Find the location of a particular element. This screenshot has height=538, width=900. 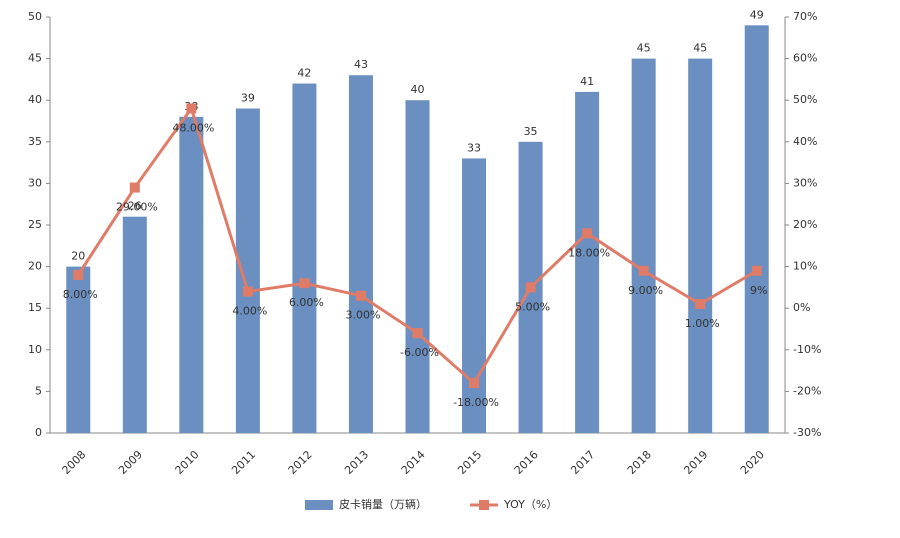

y-tick-label: 45 is located at coordinates (35, 58).